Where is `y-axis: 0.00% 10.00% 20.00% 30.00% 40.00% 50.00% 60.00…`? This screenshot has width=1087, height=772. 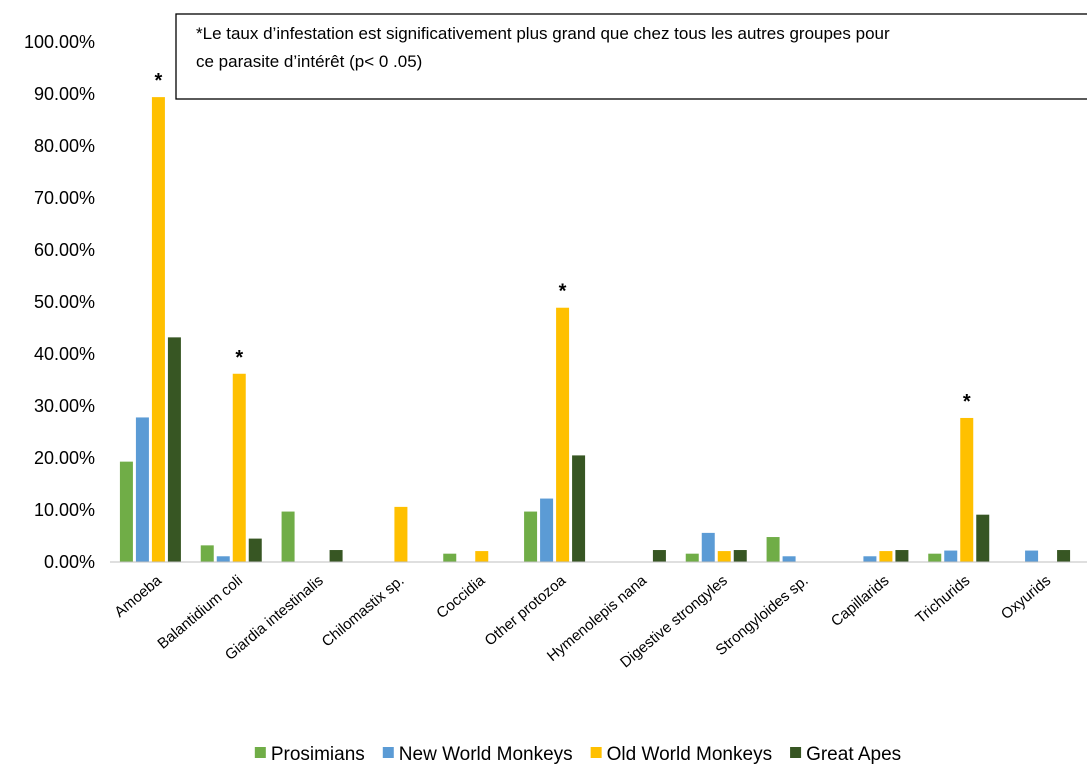 y-axis: 0.00% 10.00% 20.00% 30.00% 40.00% 50.00% 60.00… is located at coordinates (59, 302).